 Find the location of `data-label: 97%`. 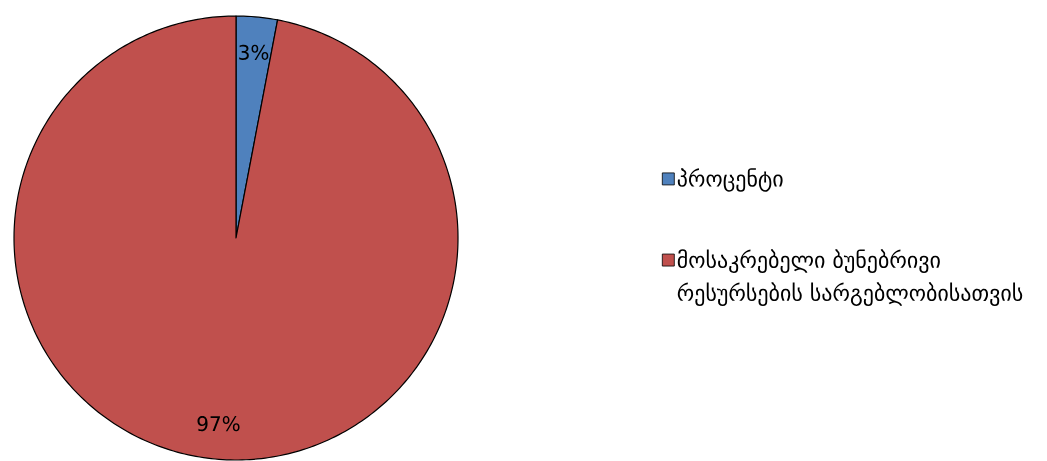

data-label: 97% is located at coordinates (218, 424).